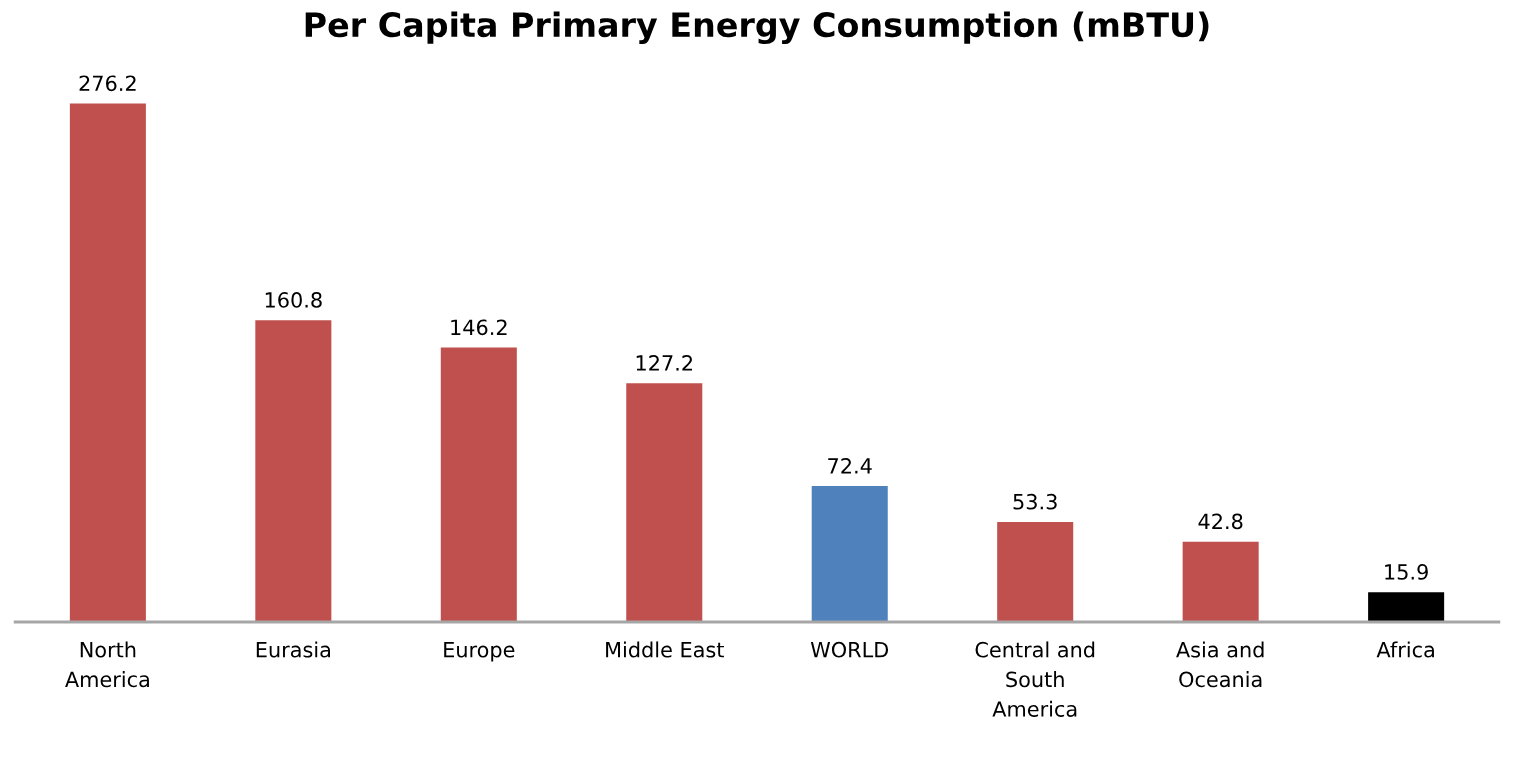 The width and height of the screenshot is (1514, 765). I want to click on x-tick-label: Central and South America, so click(1035, 679).